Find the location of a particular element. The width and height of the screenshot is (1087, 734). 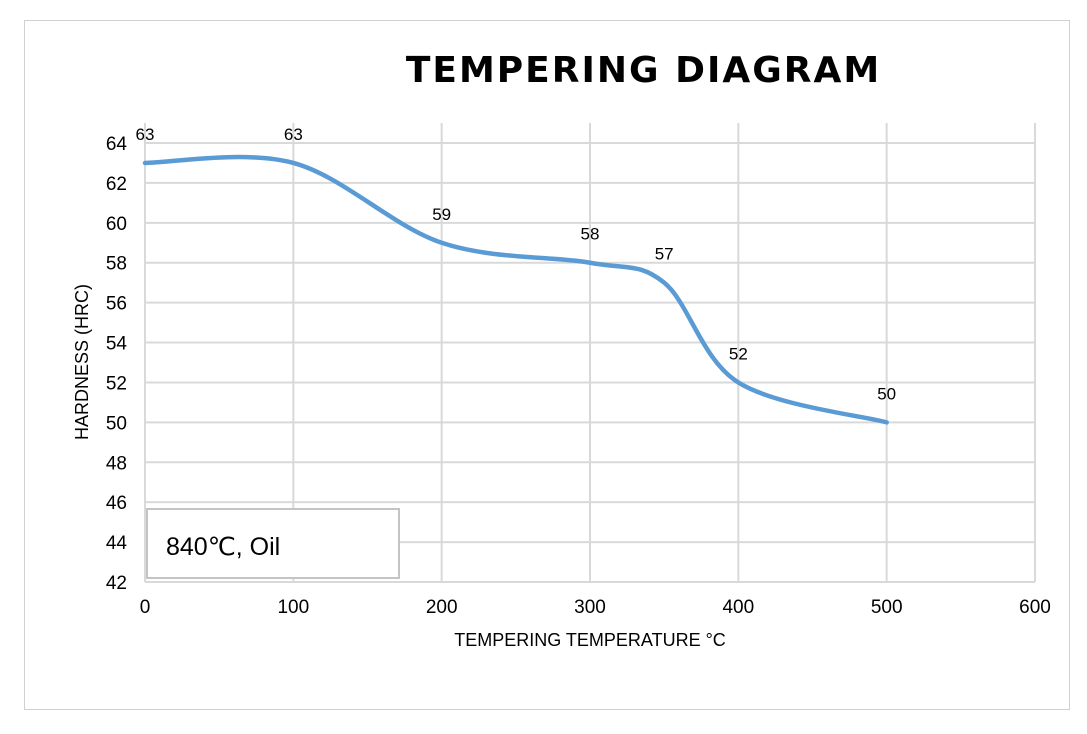

data-label: 57 is located at coordinates (664, 254).